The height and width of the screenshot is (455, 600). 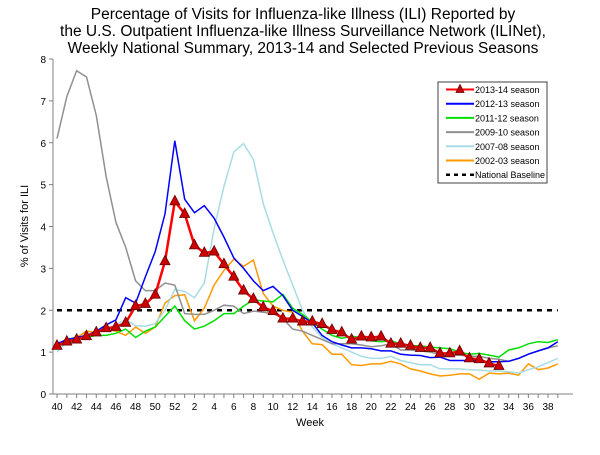 I want to click on x-tick-label: 44, so click(x=97, y=407).